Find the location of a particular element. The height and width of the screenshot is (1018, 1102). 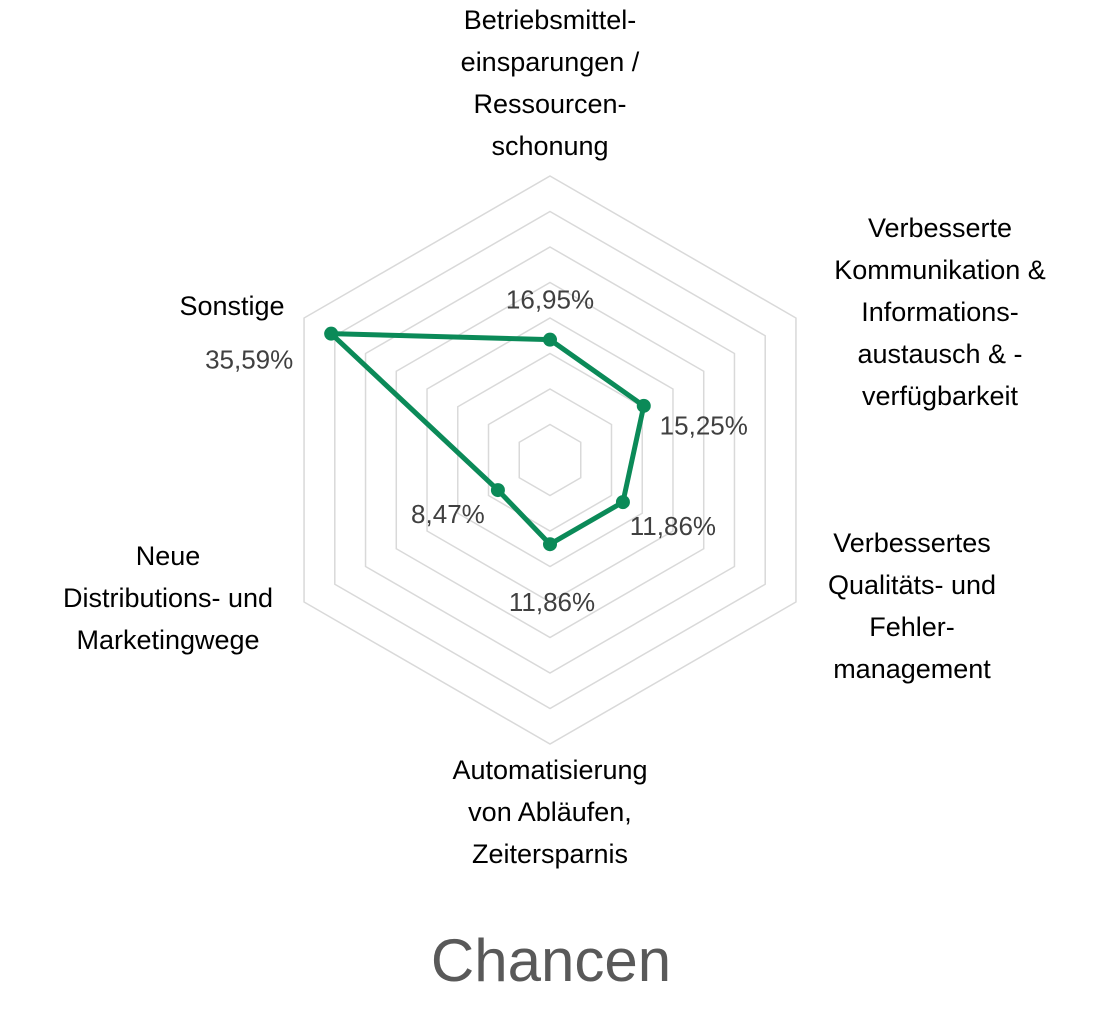

series-line is located at coordinates (487, 439).